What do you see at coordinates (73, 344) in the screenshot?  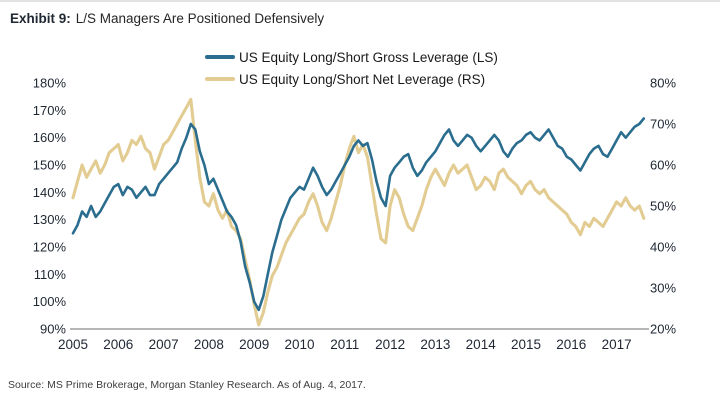 I see `x-axis-tick-label: 2005` at bounding box center [73, 344].